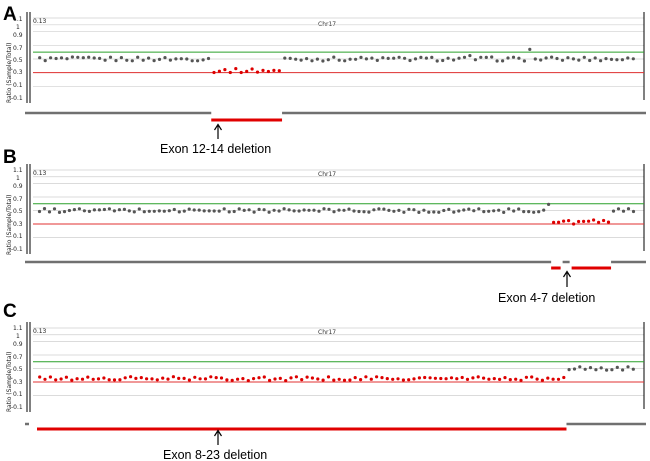 The width and height of the screenshot is (650, 461). I want to click on segment-track, so click(335, 426).